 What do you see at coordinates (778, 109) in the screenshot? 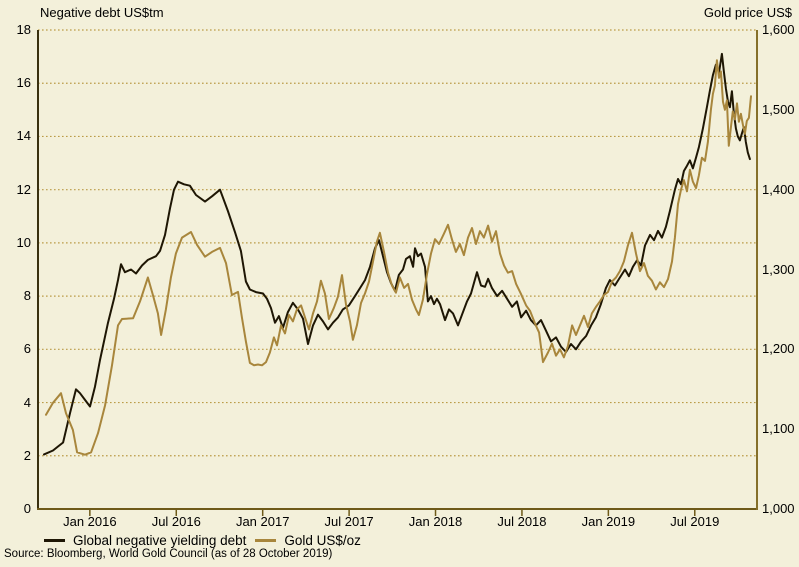
I see `y-right-tick-label: 1,500` at bounding box center [778, 109].